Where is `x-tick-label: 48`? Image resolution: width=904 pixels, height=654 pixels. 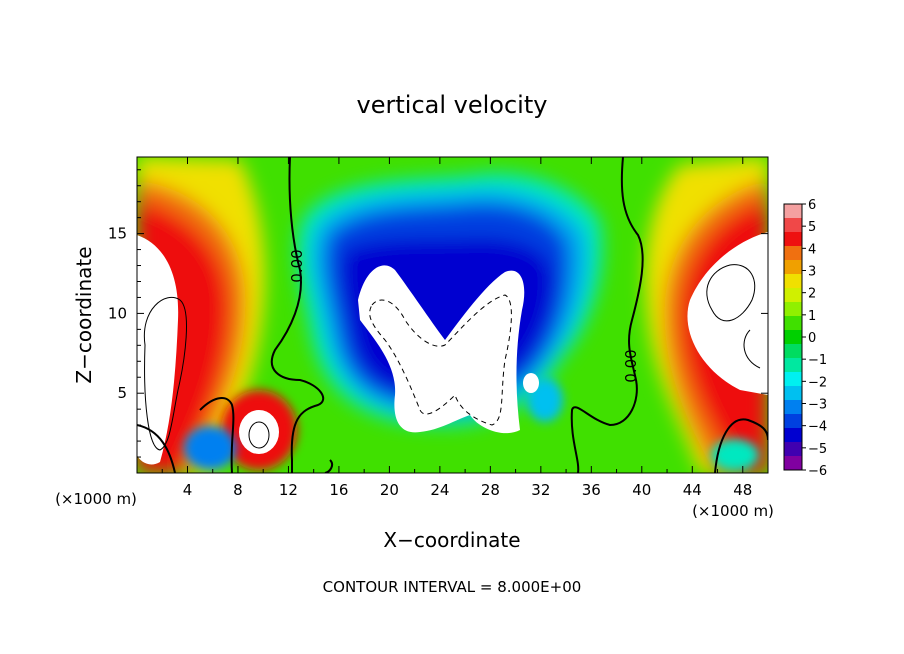
x-tick-label: 48 is located at coordinates (742, 490).